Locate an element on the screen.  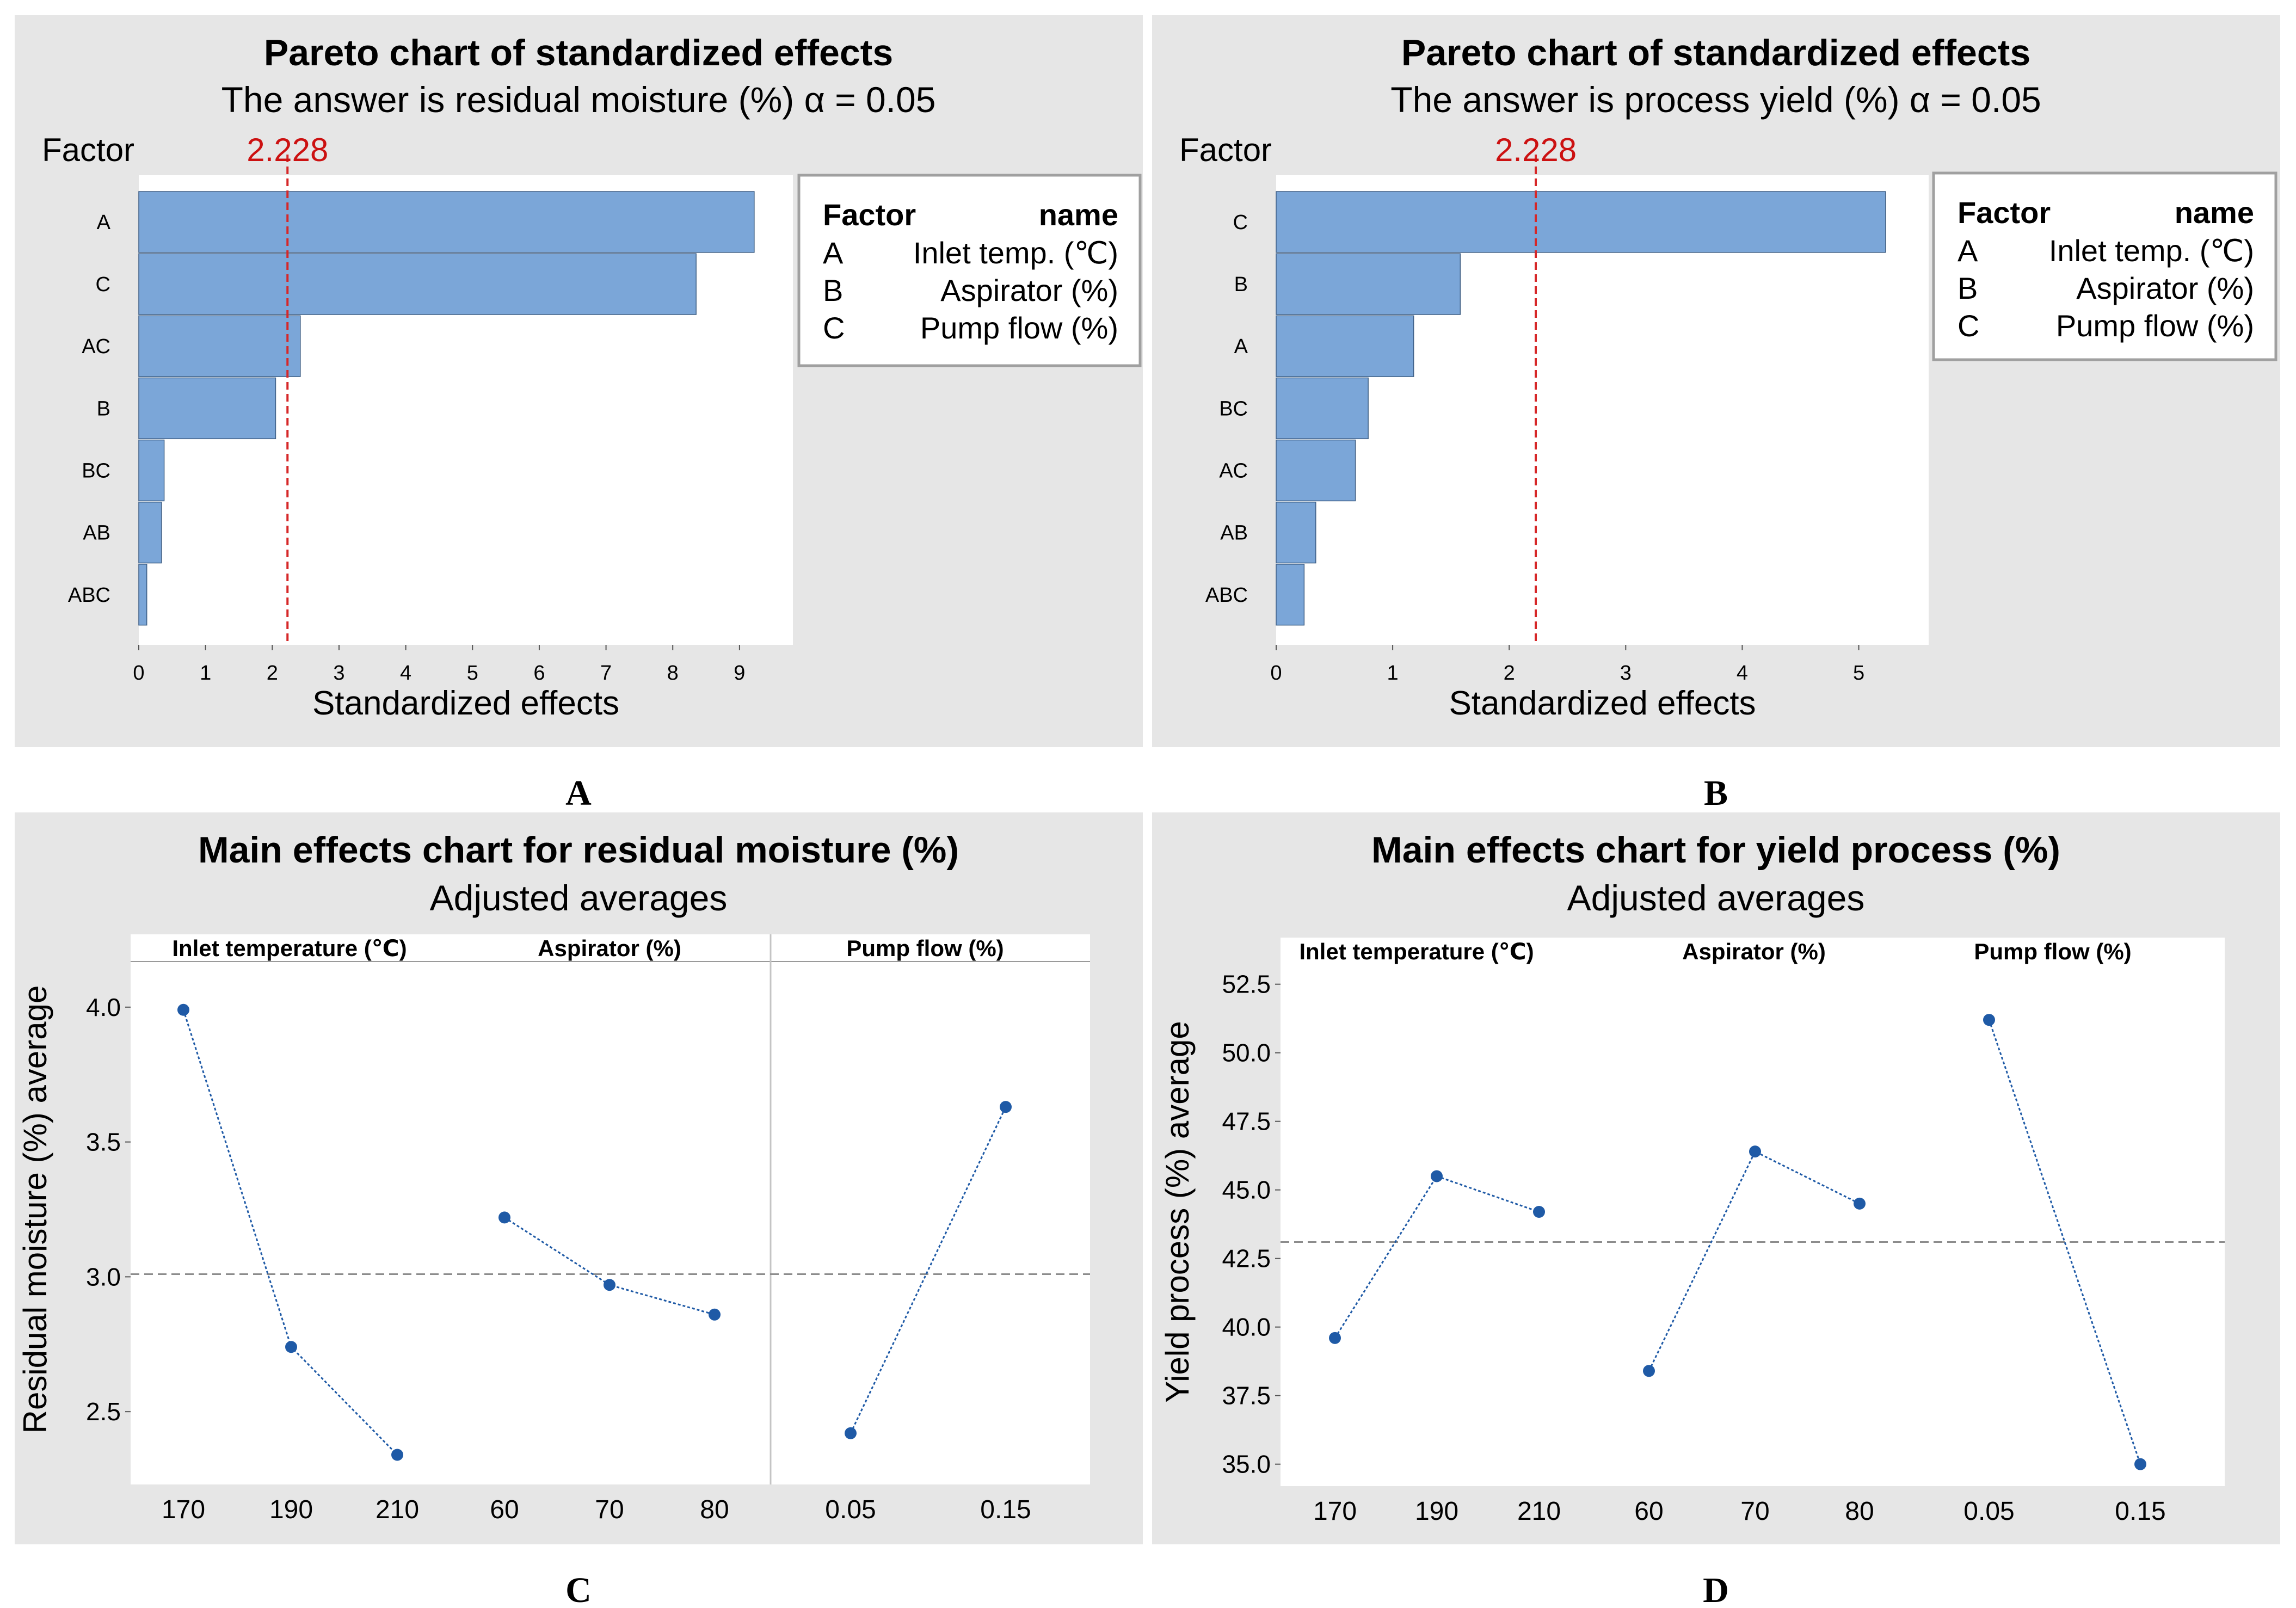
y-tick-label: 4.0 is located at coordinates (103, 1007).